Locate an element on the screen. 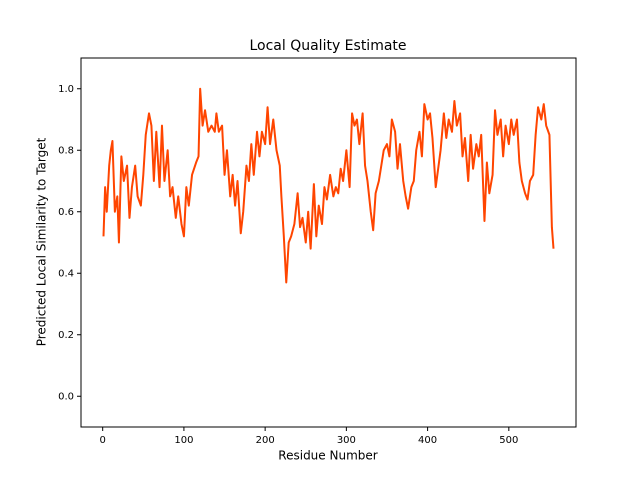  y-axis-label: Predicted Local Similarity to Target is located at coordinates (42, 241).